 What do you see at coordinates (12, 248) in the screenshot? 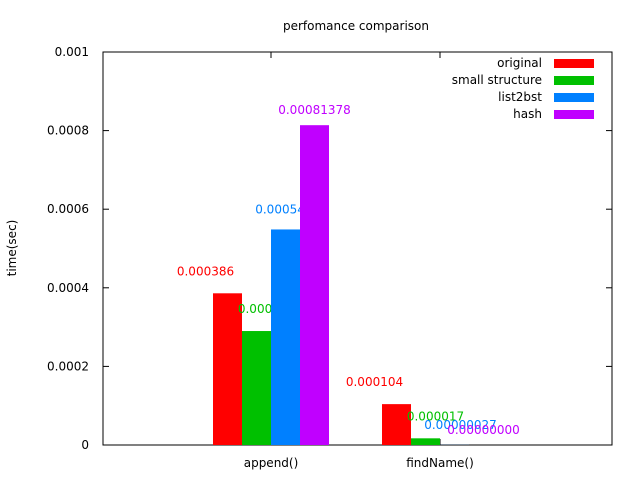
I see `y-axis-label: time(sec)` at bounding box center [12, 248].